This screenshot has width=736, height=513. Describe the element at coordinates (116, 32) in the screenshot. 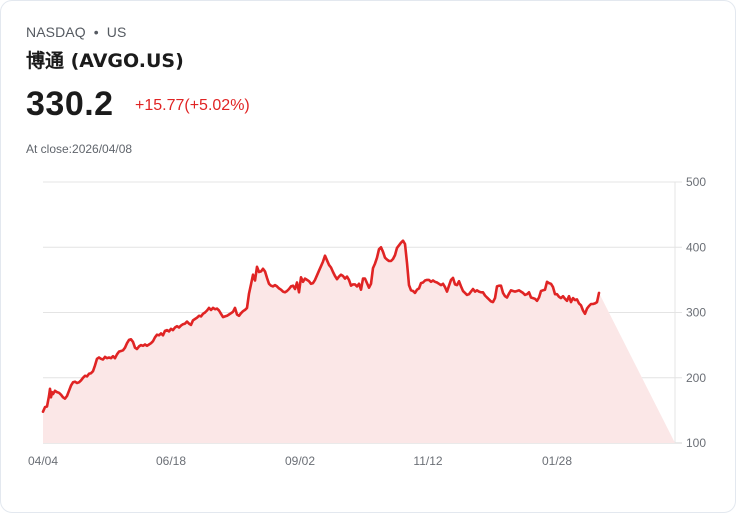

I see `region-name: US` at that location.